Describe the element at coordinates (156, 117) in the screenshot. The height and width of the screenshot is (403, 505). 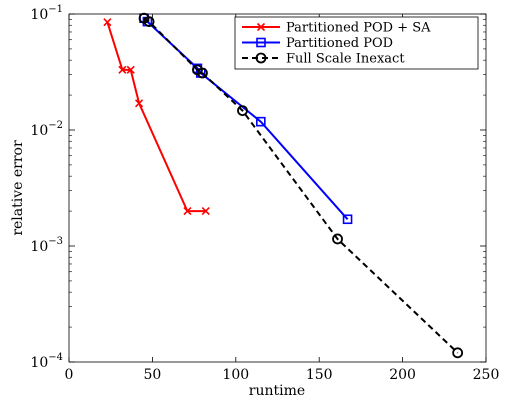
I see `series-line-partitioned-pod-sa` at that location.